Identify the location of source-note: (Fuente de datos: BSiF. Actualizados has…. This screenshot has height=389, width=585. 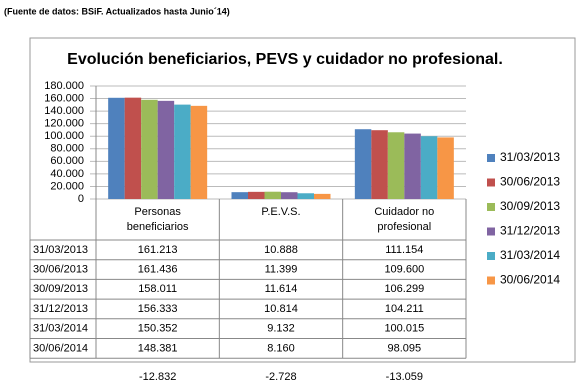
(117, 11).